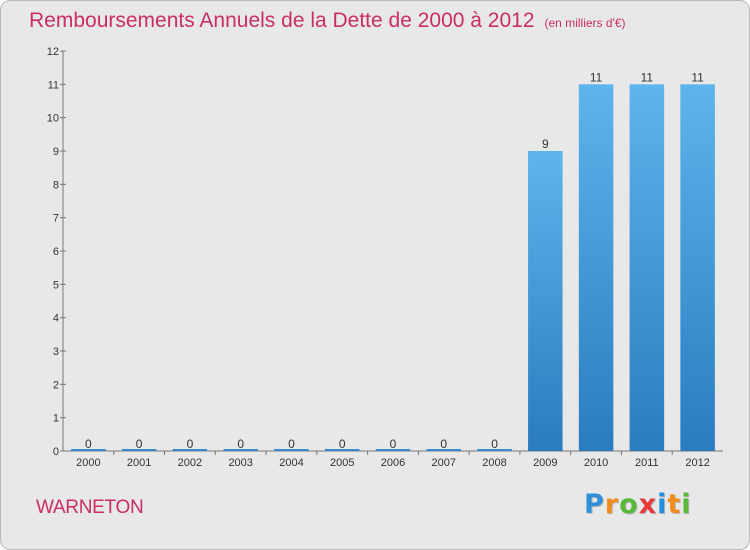  Describe the element at coordinates (56, 385) in the screenshot. I see `y-tick-label: 2` at that location.